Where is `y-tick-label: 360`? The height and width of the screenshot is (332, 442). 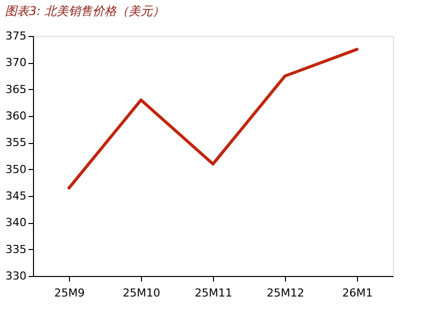 y-tick-label: 360 is located at coordinates (16, 116).